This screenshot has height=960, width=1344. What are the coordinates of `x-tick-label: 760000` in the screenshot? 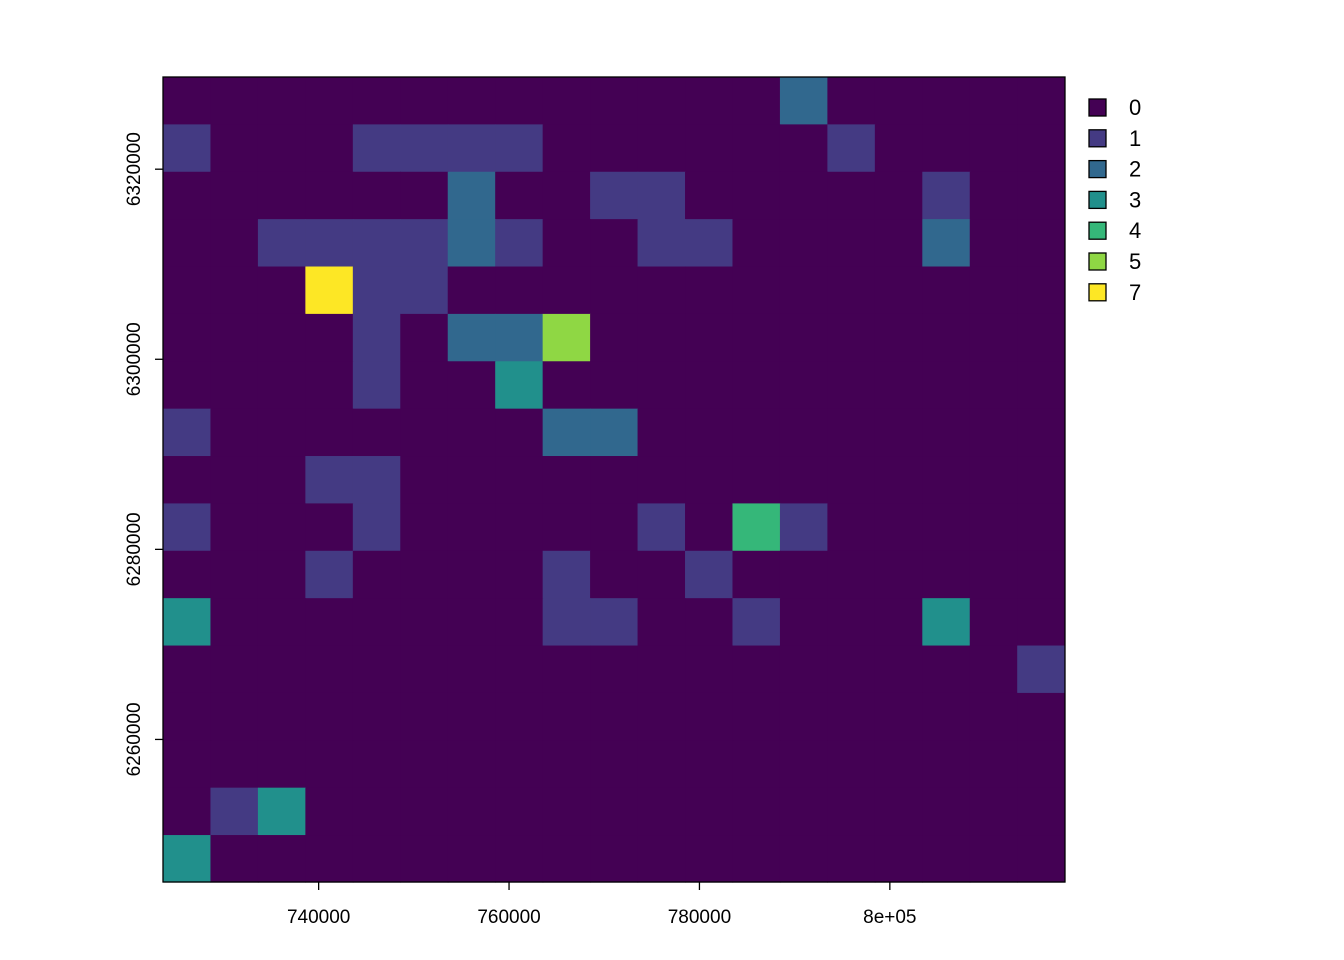 It's located at (508, 917).